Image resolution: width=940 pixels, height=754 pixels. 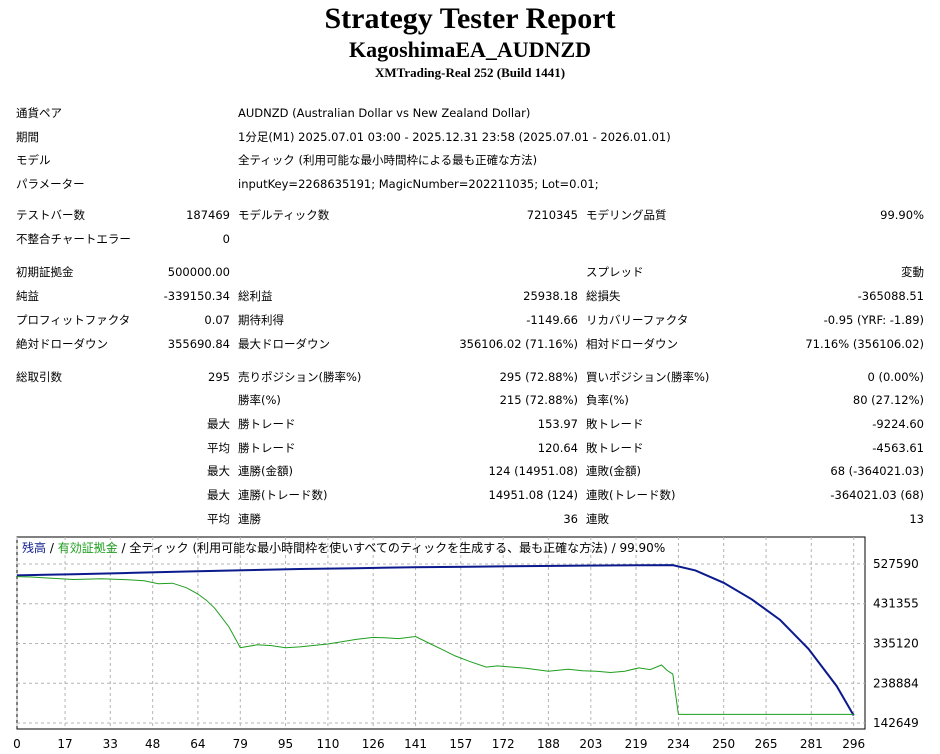 What do you see at coordinates (890, 296) in the screenshot?
I see `stat-value: -365088.51` at bounding box center [890, 296].